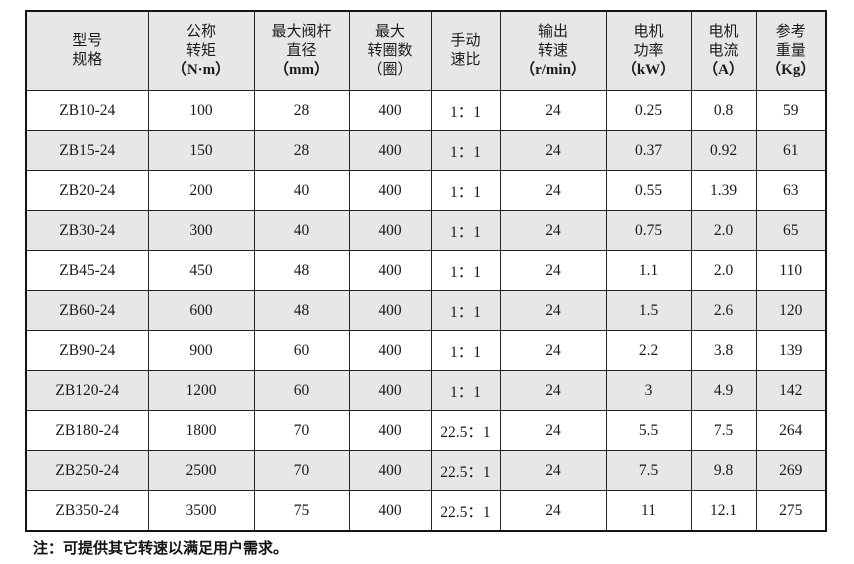  I want to click on header-line: 型号, so click(87, 41).